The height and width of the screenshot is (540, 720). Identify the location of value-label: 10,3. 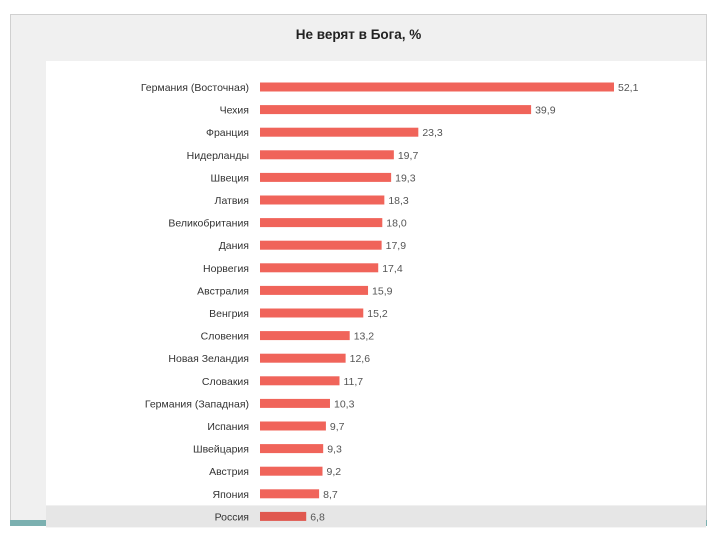
(344, 404).